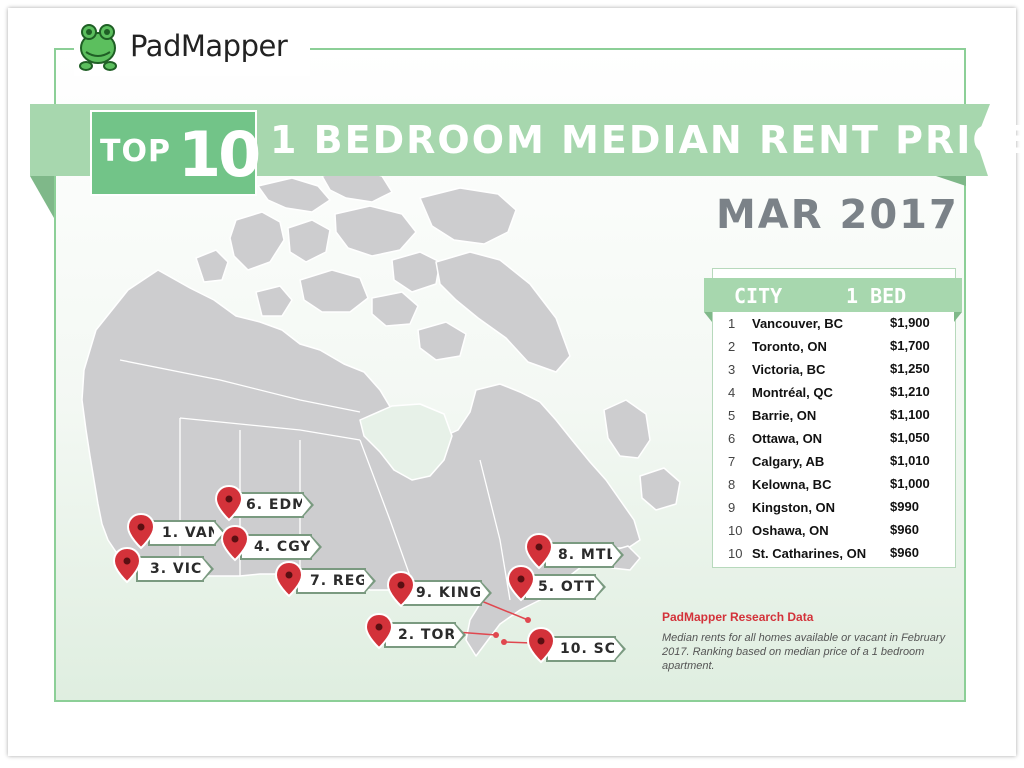 The image size is (1024, 768). I want to click on rent: $1,210, so click(910, 391).